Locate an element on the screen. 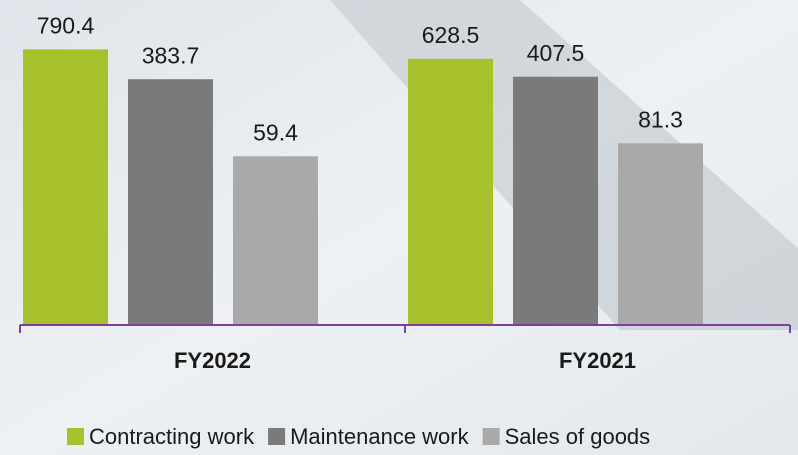 This screenshot has height=455, width=798. x-tick-label: FY2022 is located at coordinates (212, 360).